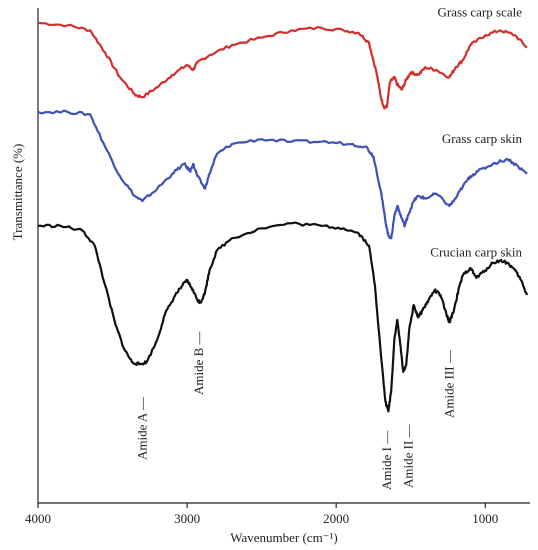 This screenshot has height=550, width=538. I want to click on annotation-4: Amide II —, so click(407, 455).